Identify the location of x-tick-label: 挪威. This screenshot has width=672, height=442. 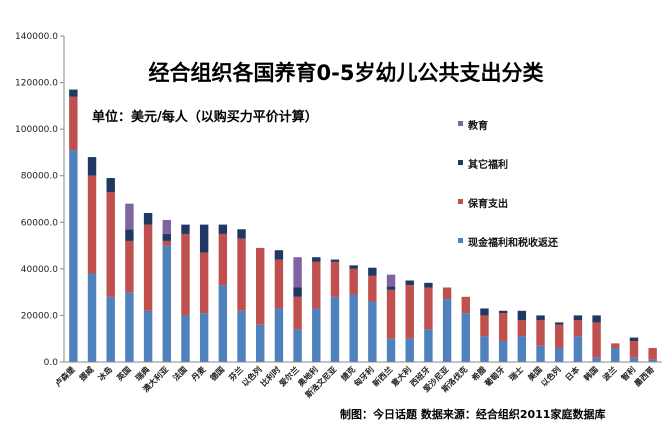
(86, 373).